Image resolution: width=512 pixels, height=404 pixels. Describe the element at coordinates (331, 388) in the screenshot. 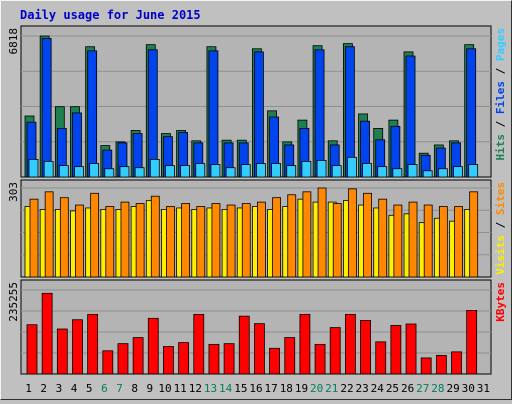

I see `x-tick-label-day-21: 21` at that location.